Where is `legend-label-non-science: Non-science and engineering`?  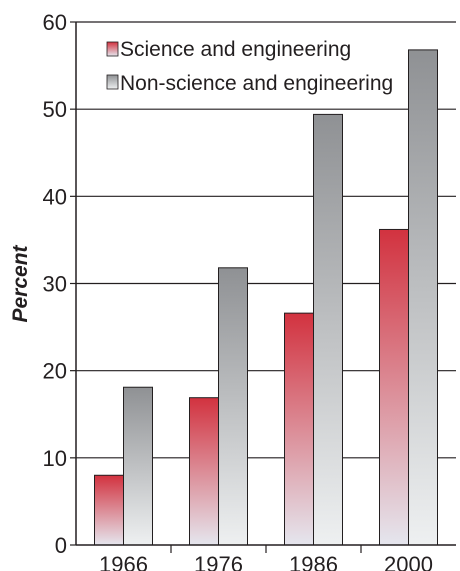 legend-label-non-science: Non-science and engineering is located at coordinates (256, 83).